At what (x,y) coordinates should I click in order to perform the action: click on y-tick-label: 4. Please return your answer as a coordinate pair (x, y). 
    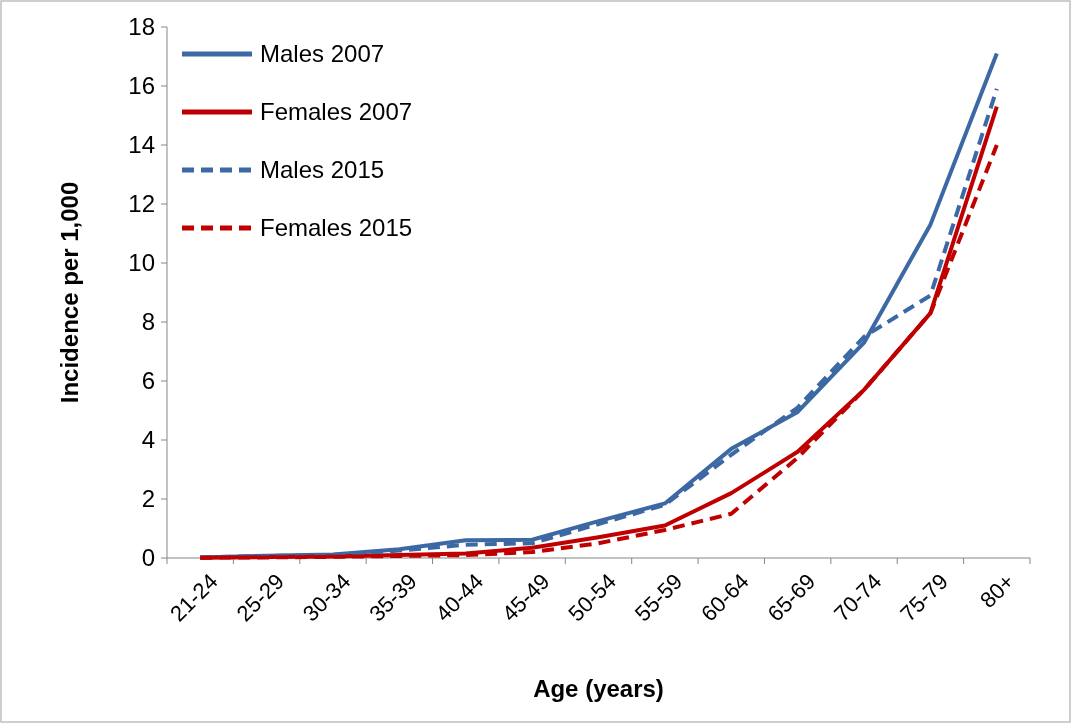
    Looking at the image, I should click on (148, 440).